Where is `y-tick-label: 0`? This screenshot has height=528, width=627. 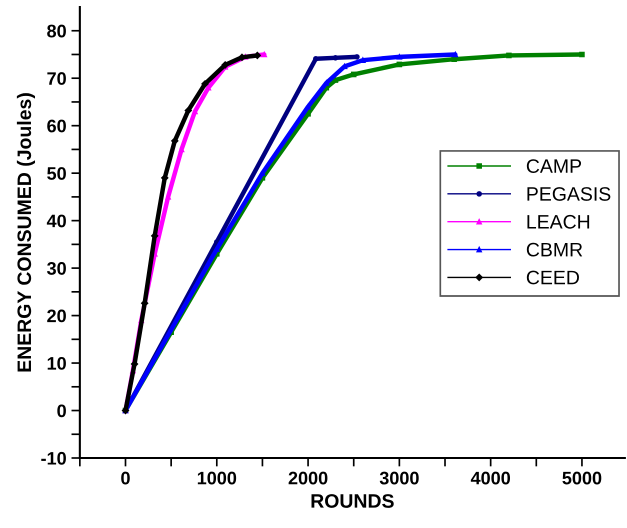 y-tick-label: 0 is located at coordinates (61, 411).